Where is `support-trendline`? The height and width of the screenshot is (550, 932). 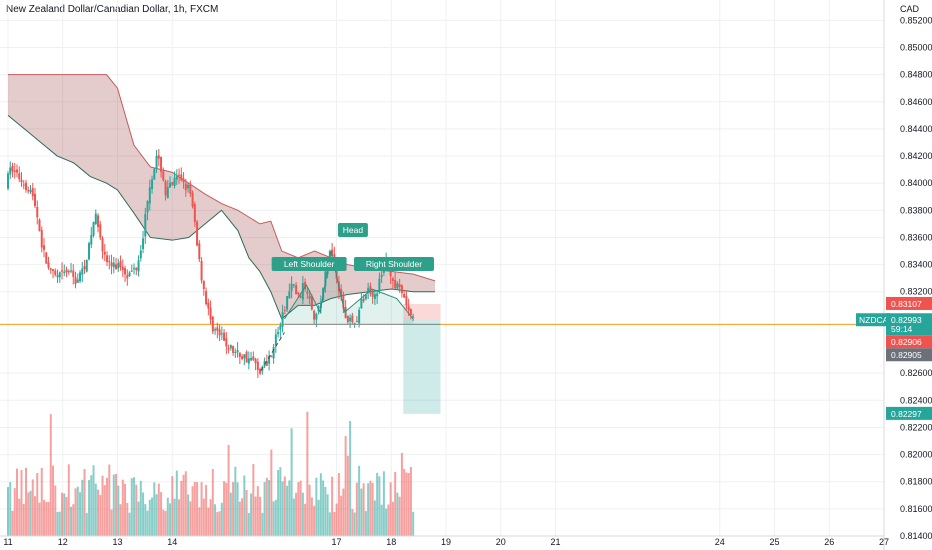 support-trendline is located at coordinates (272, 351).